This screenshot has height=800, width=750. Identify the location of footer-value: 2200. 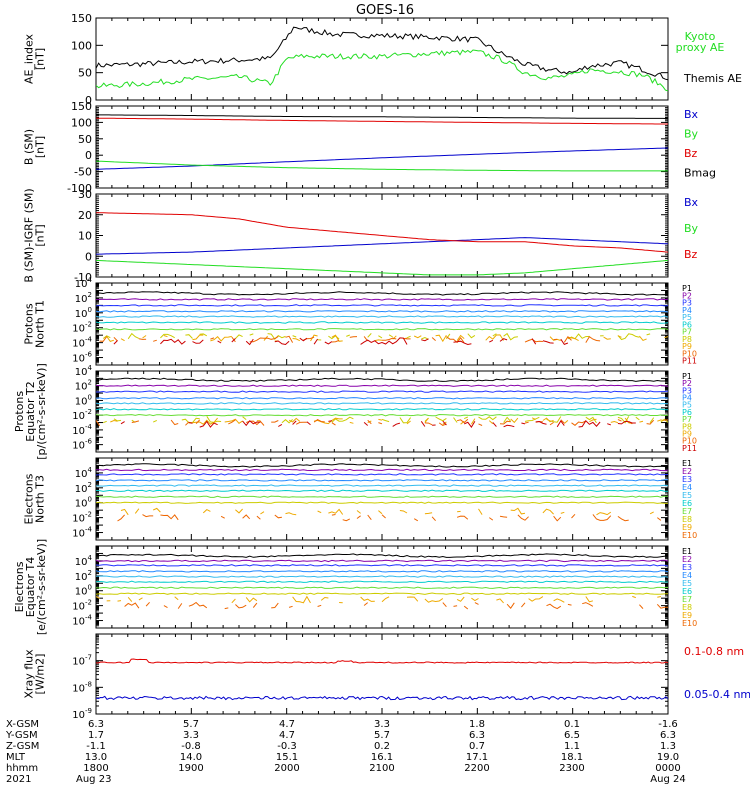
(476, 768).